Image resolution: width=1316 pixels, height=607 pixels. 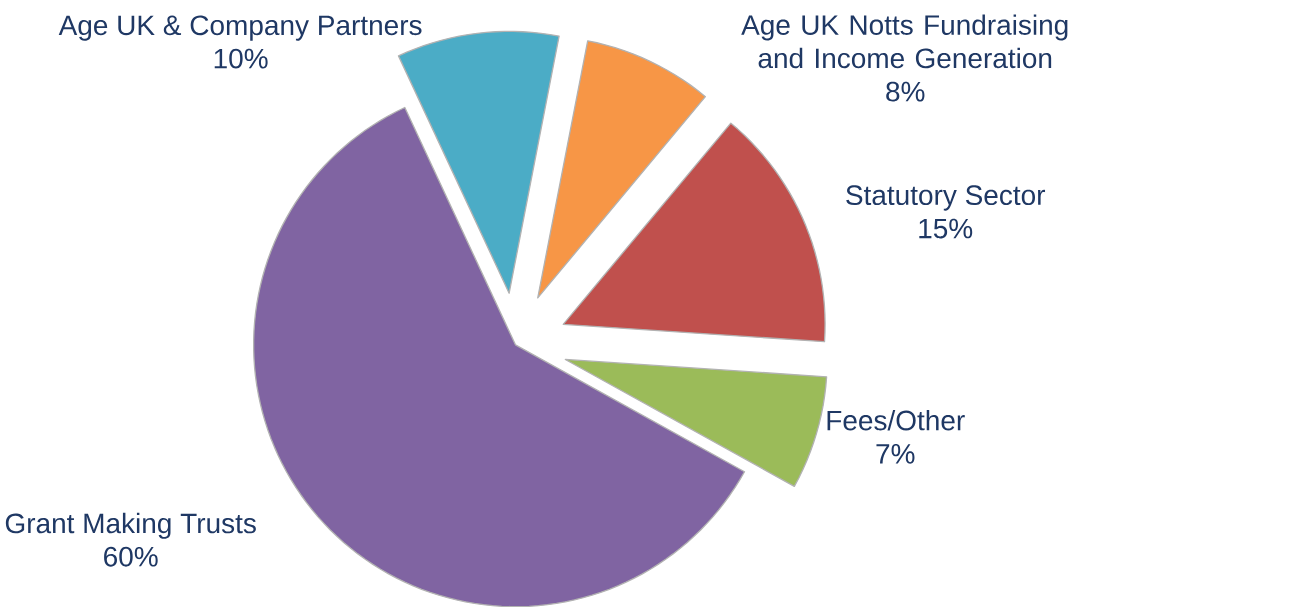 I want to click on data-label: 8%, so click(x=905, y=91).